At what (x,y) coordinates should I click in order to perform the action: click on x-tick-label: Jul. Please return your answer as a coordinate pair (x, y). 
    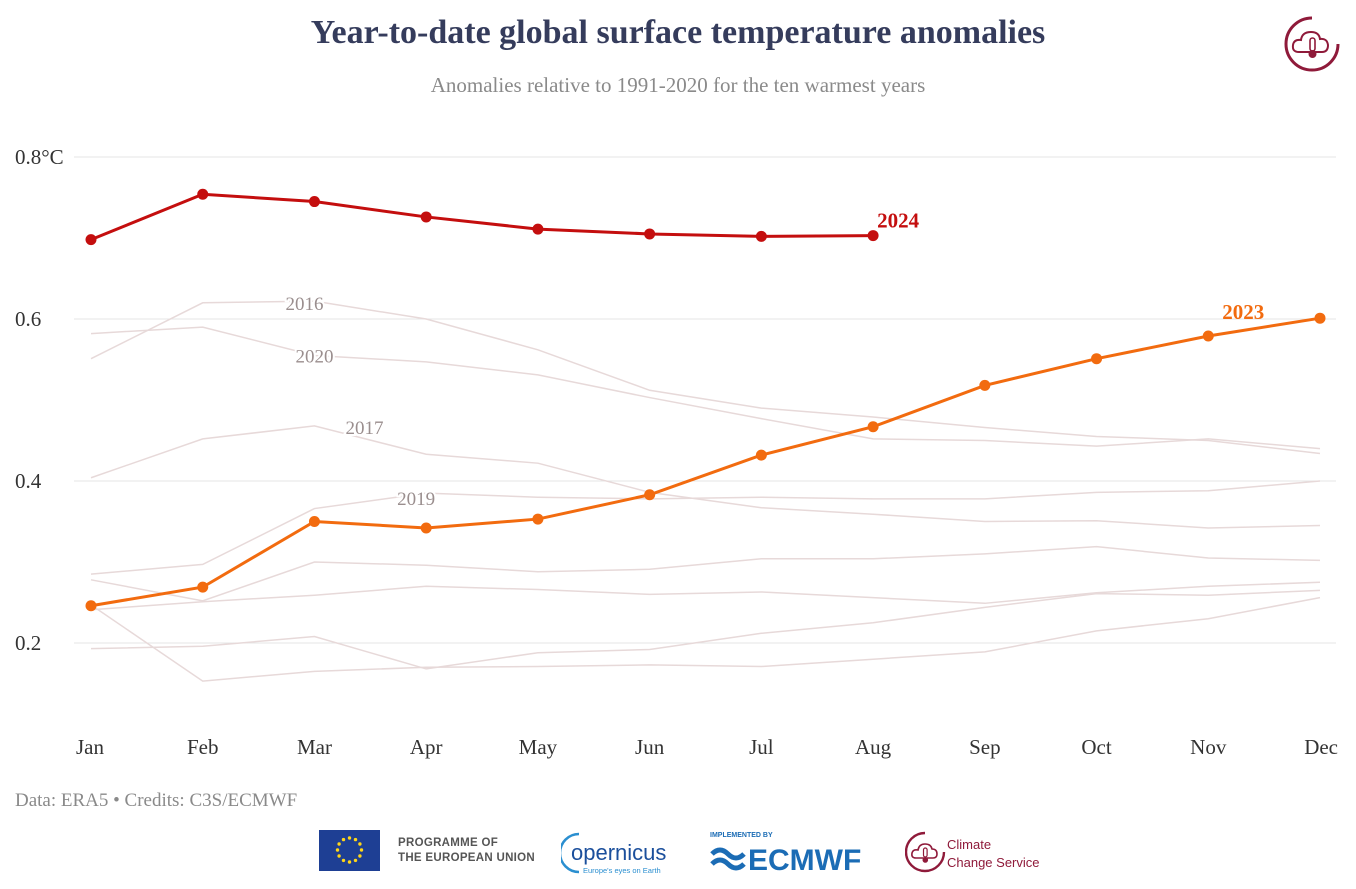
    Looking at the image, I should click on (761, 747).